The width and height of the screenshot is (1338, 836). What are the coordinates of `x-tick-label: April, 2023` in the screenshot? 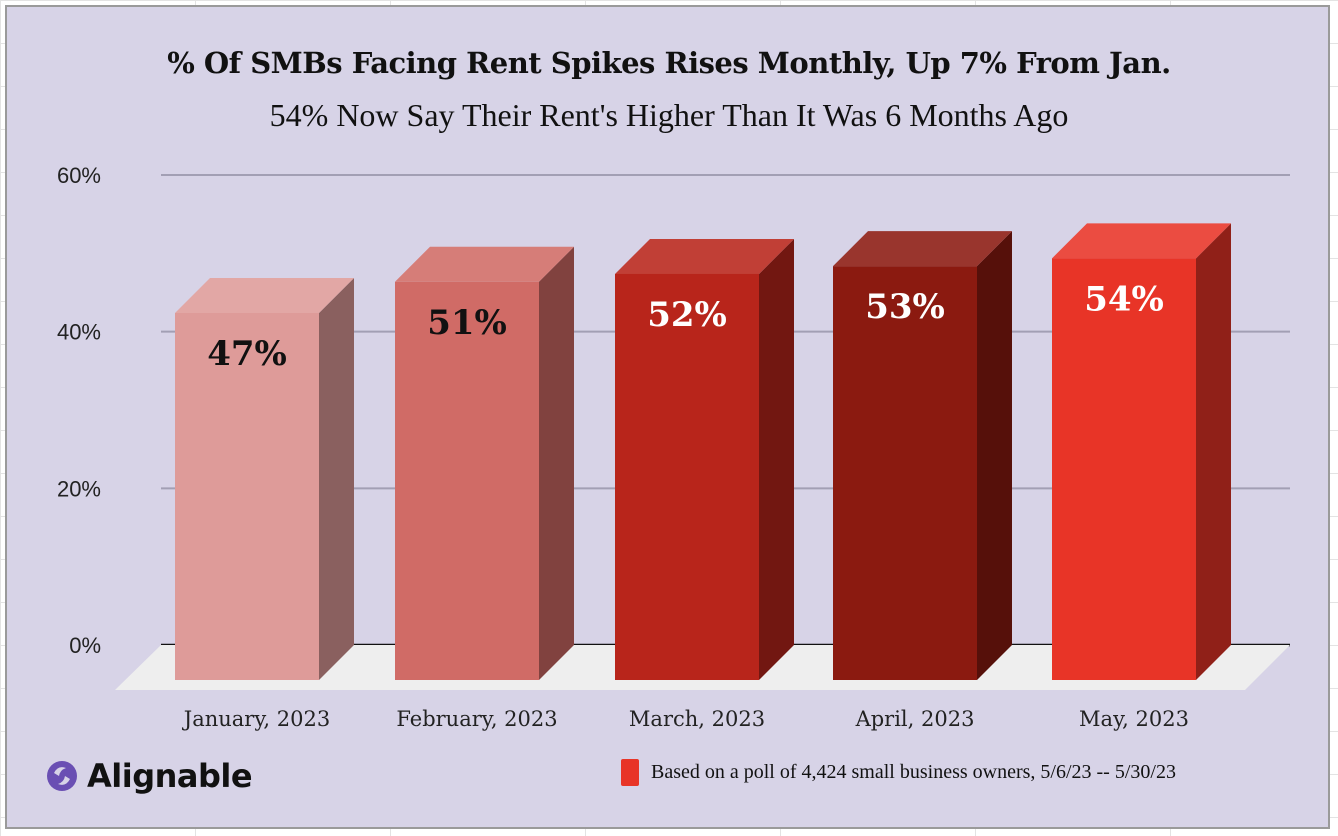 It's located at (915, 719).